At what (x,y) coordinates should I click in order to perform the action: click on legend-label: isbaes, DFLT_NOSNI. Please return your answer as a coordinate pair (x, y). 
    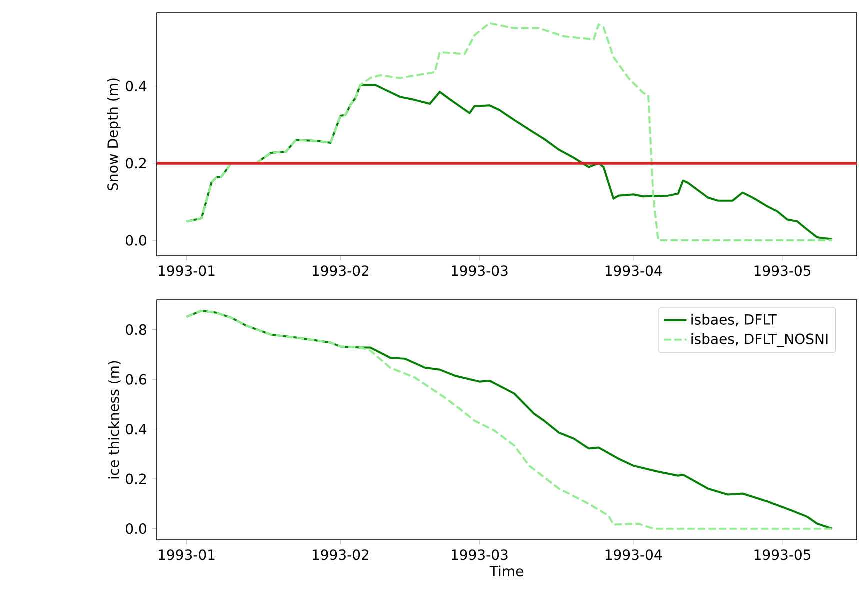
    Looking at the image, I should click on (760, 341).